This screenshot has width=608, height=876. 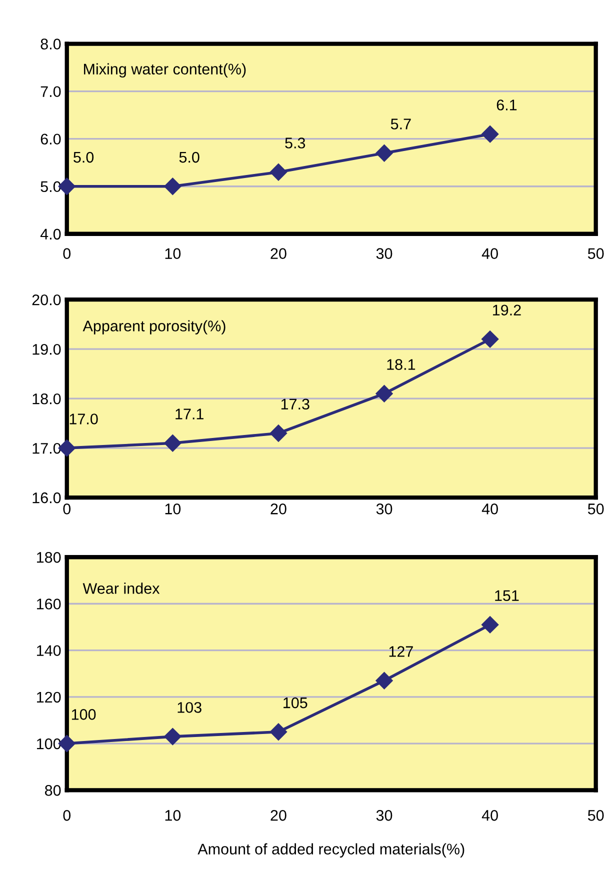 What do you see at coordinates (46, 398) in the screenshot?
I see `y-tick-label: 18.0` at bounding box center [46, 398].